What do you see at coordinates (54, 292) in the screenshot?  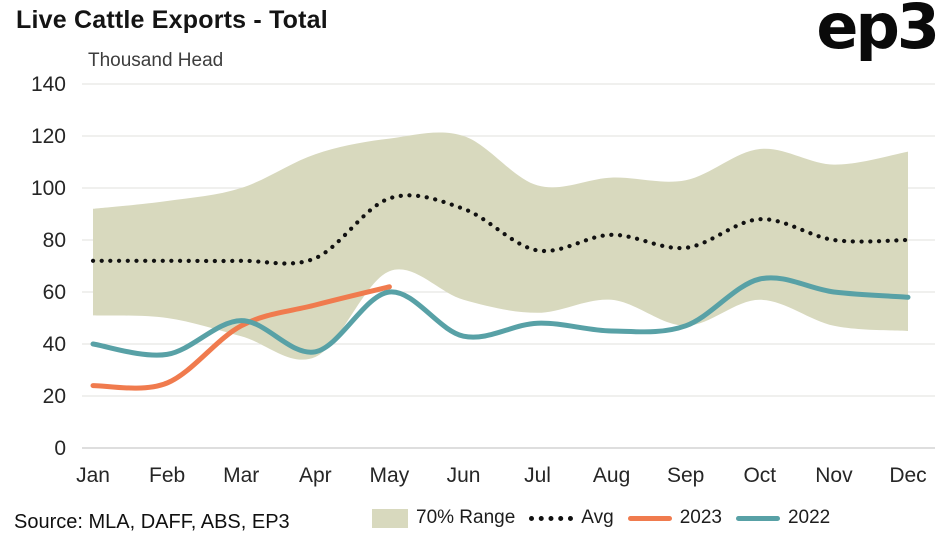 I see `svg-text: 60` at bounding box center [54, 292].